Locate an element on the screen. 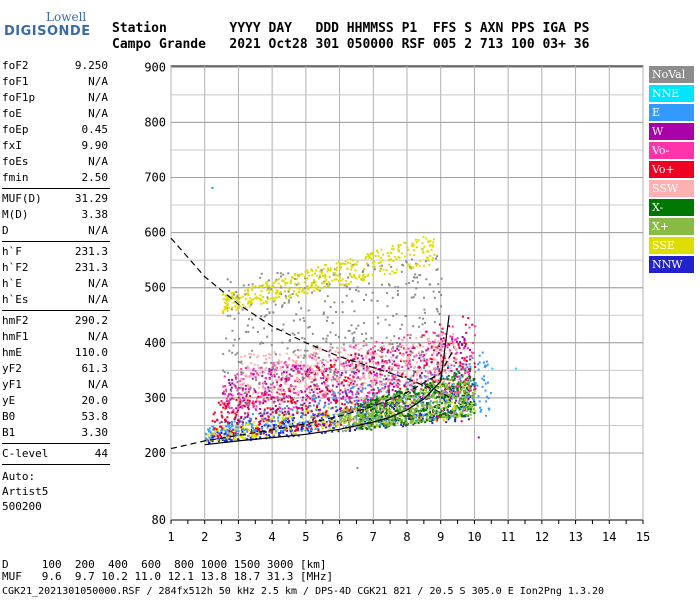 The image size is (700, 600). param-value: 53.8 is located at coordinates (95, 416).